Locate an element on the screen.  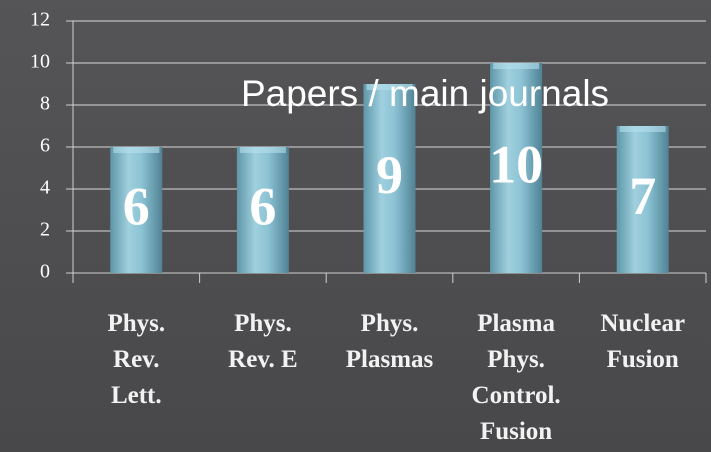
x-tick-label-line: Plasmas is located at coordinates (390, 359).